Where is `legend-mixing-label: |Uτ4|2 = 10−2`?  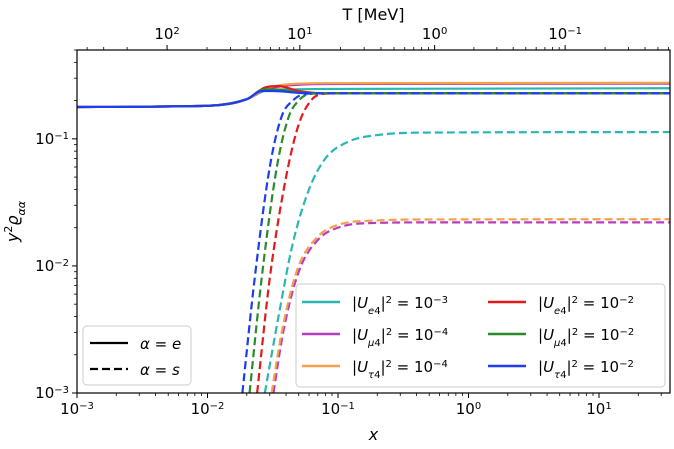 legend-mixing-label: |Uτ4|2 = 10−2 is located at coordinates (586, 369).